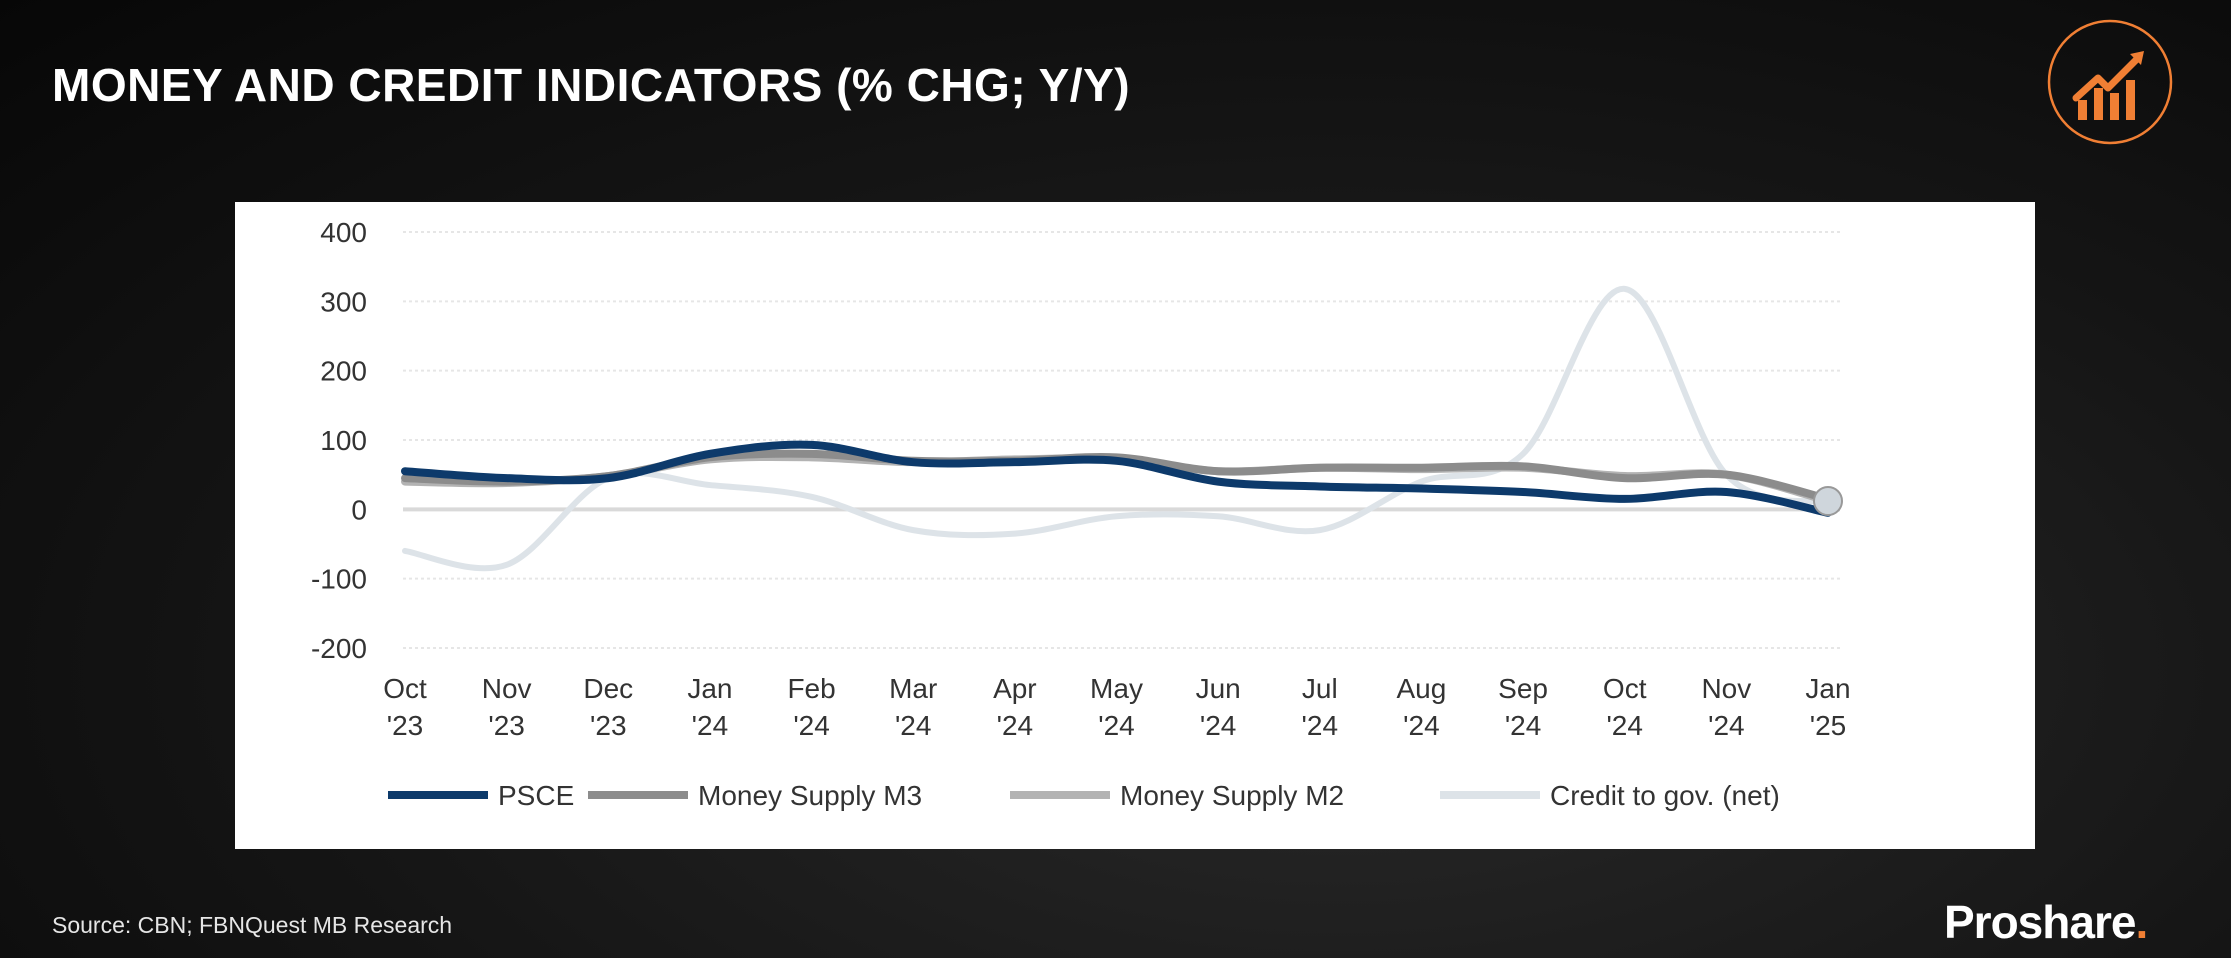 The width and height of the screenshot is (2231, 958). What do you see at coordinates (1320, 688) in the screenshot?
I see `x-tick-month: Jul` at bounding box center [1320, 688].